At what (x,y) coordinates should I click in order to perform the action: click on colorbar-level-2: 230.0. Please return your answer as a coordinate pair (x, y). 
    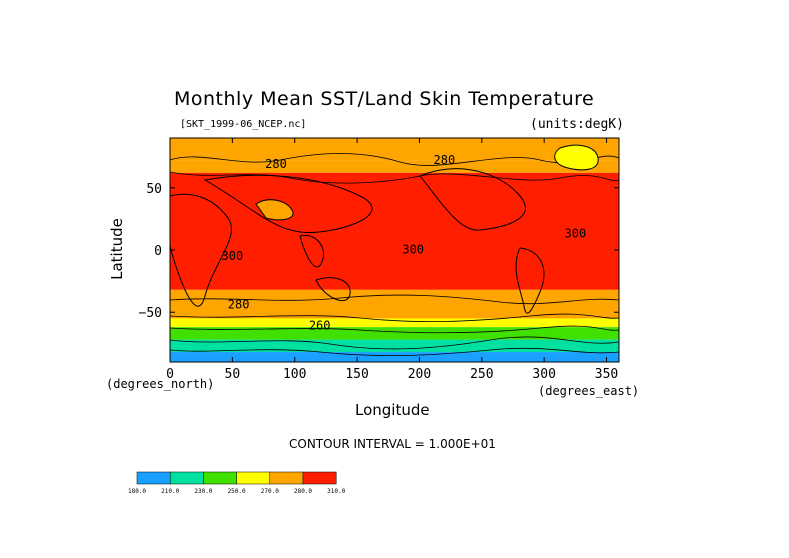
    Looking at the image, I should click on (203, 491).